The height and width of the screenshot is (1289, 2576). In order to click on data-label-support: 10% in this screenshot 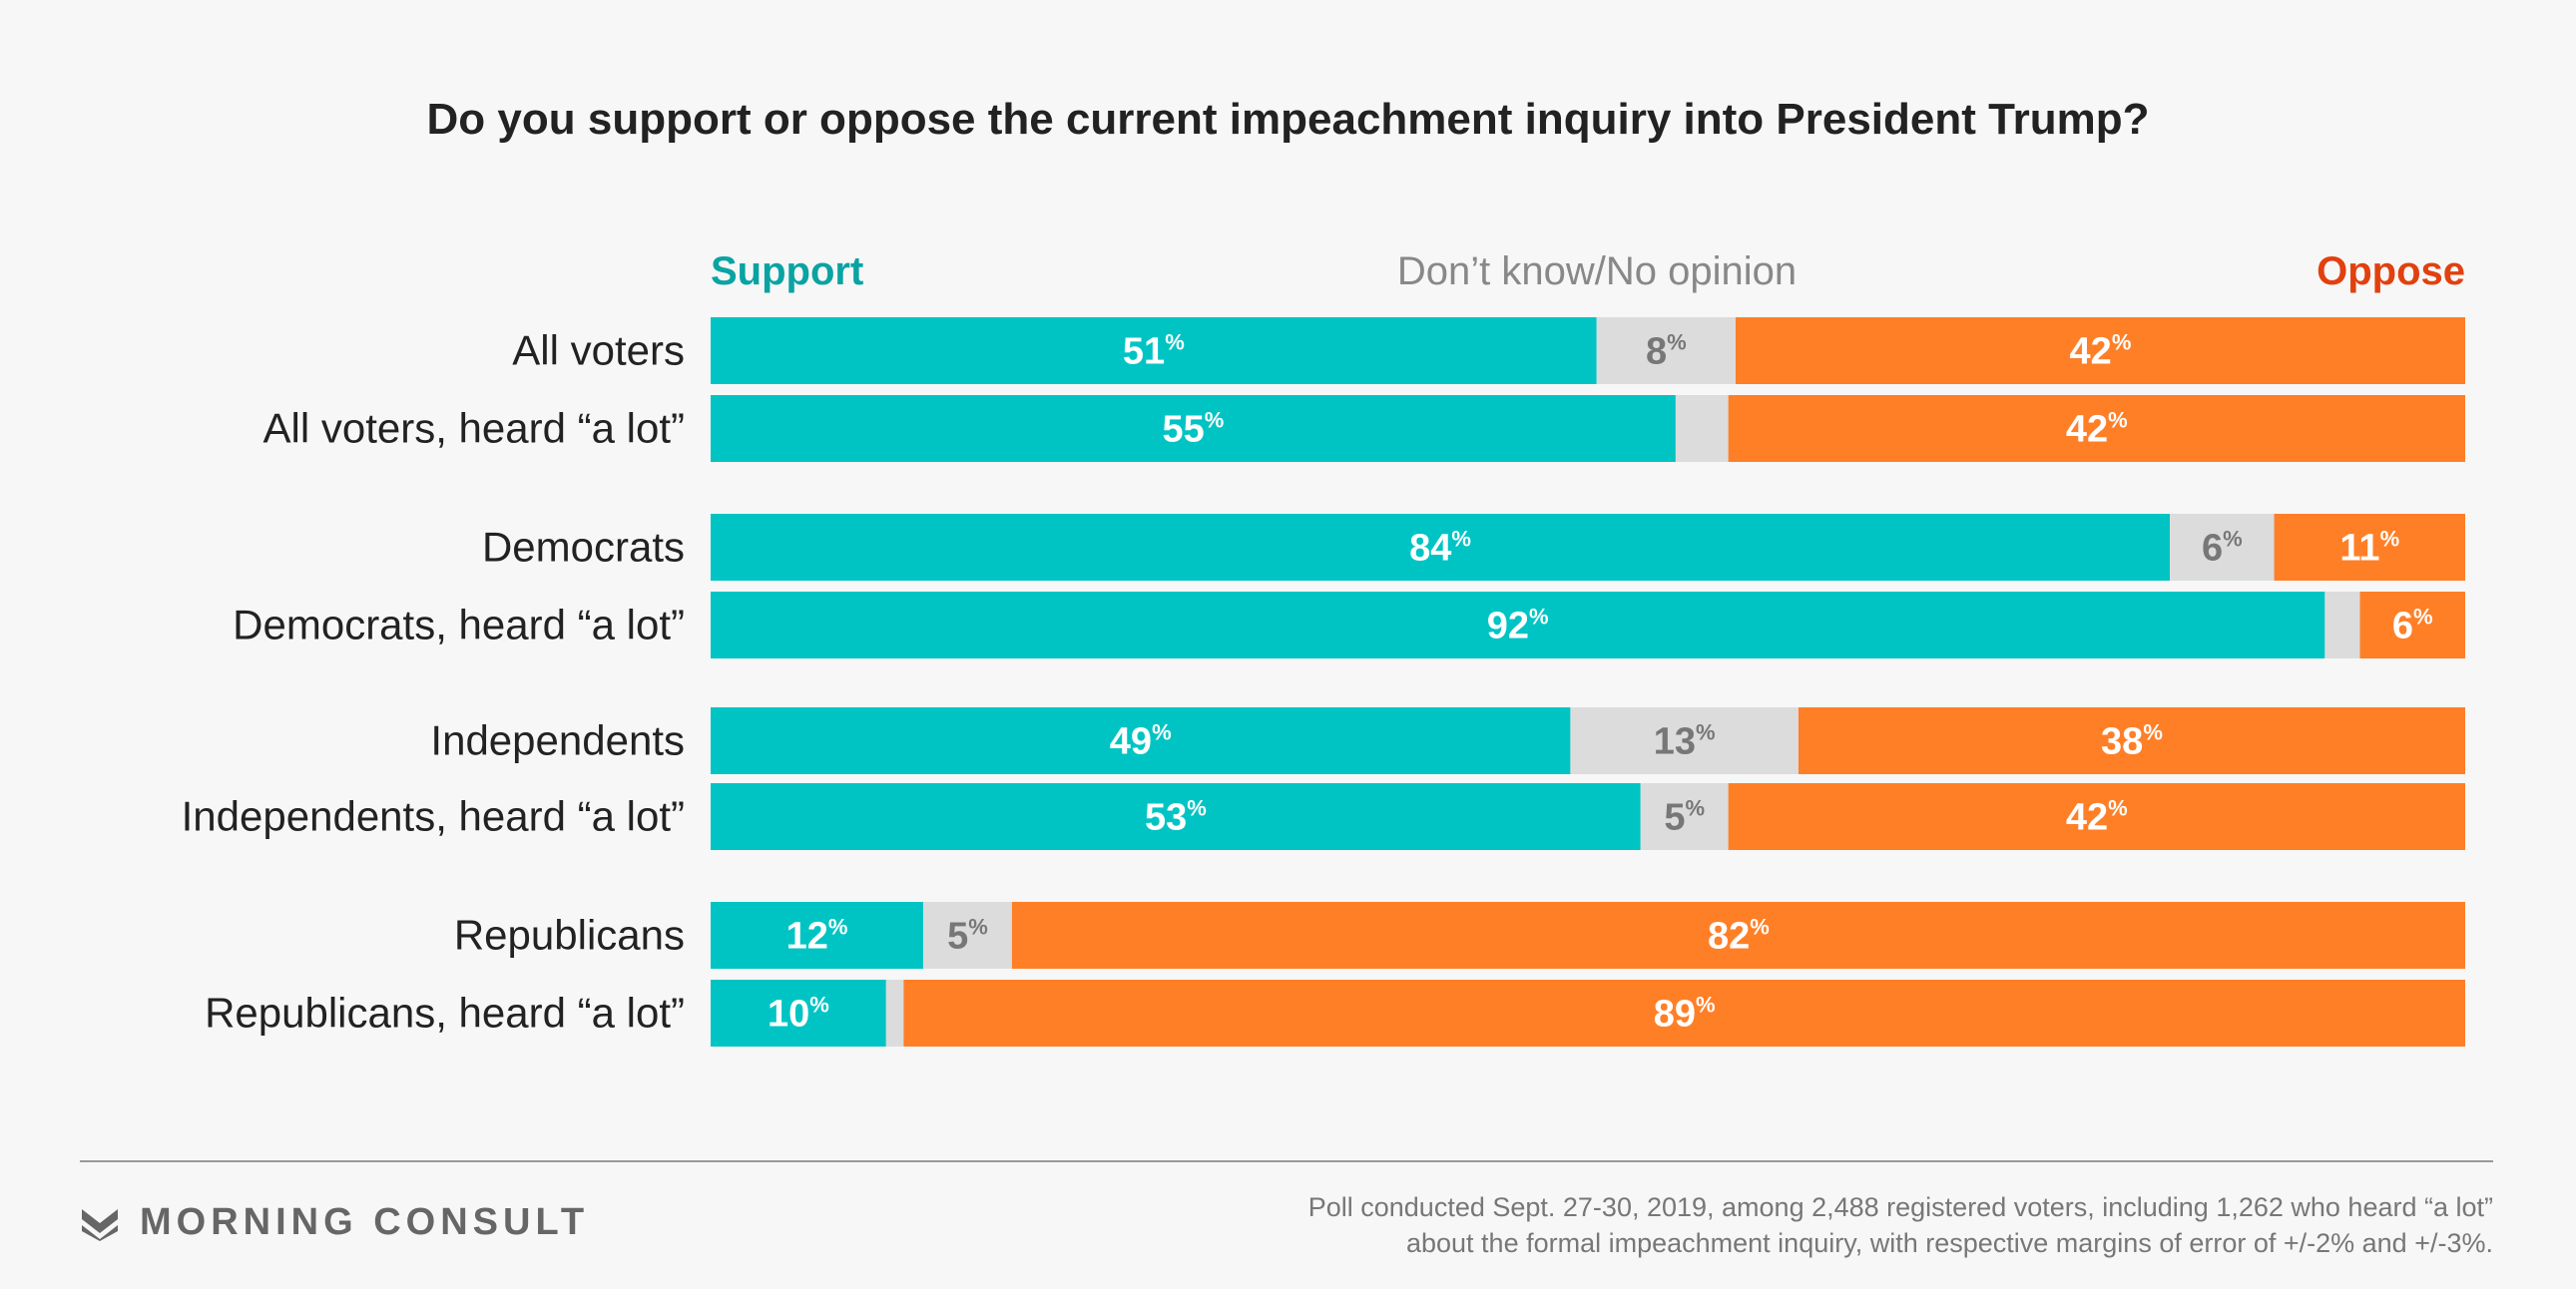, I will do `click(799, 1014)`.